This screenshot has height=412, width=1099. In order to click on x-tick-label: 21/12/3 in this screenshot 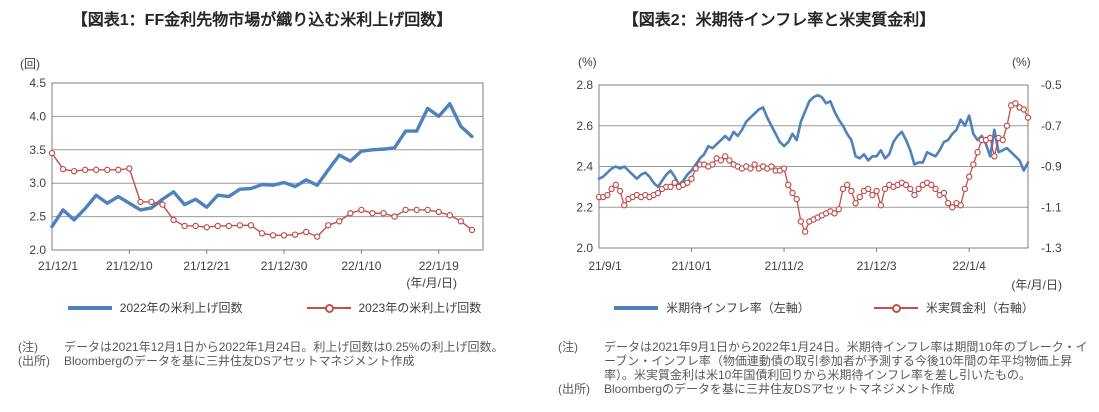, I will do `click(877, 266)`.